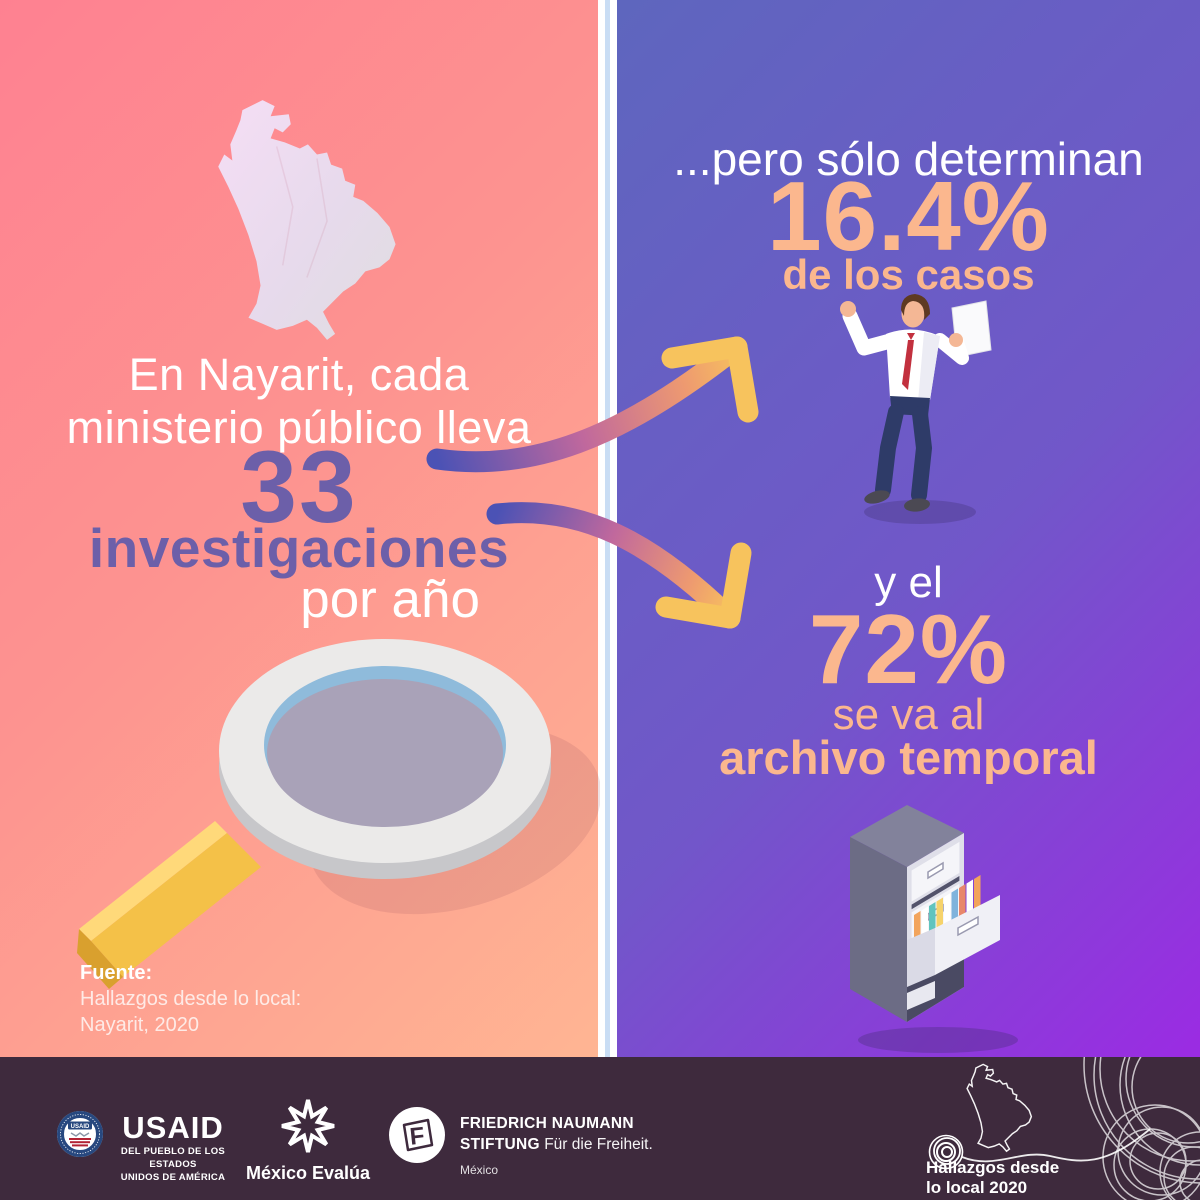  Describe the element at coordinates (308, 1126) in the screenshot. I see `mexico-evalua-star-icon` at that location.